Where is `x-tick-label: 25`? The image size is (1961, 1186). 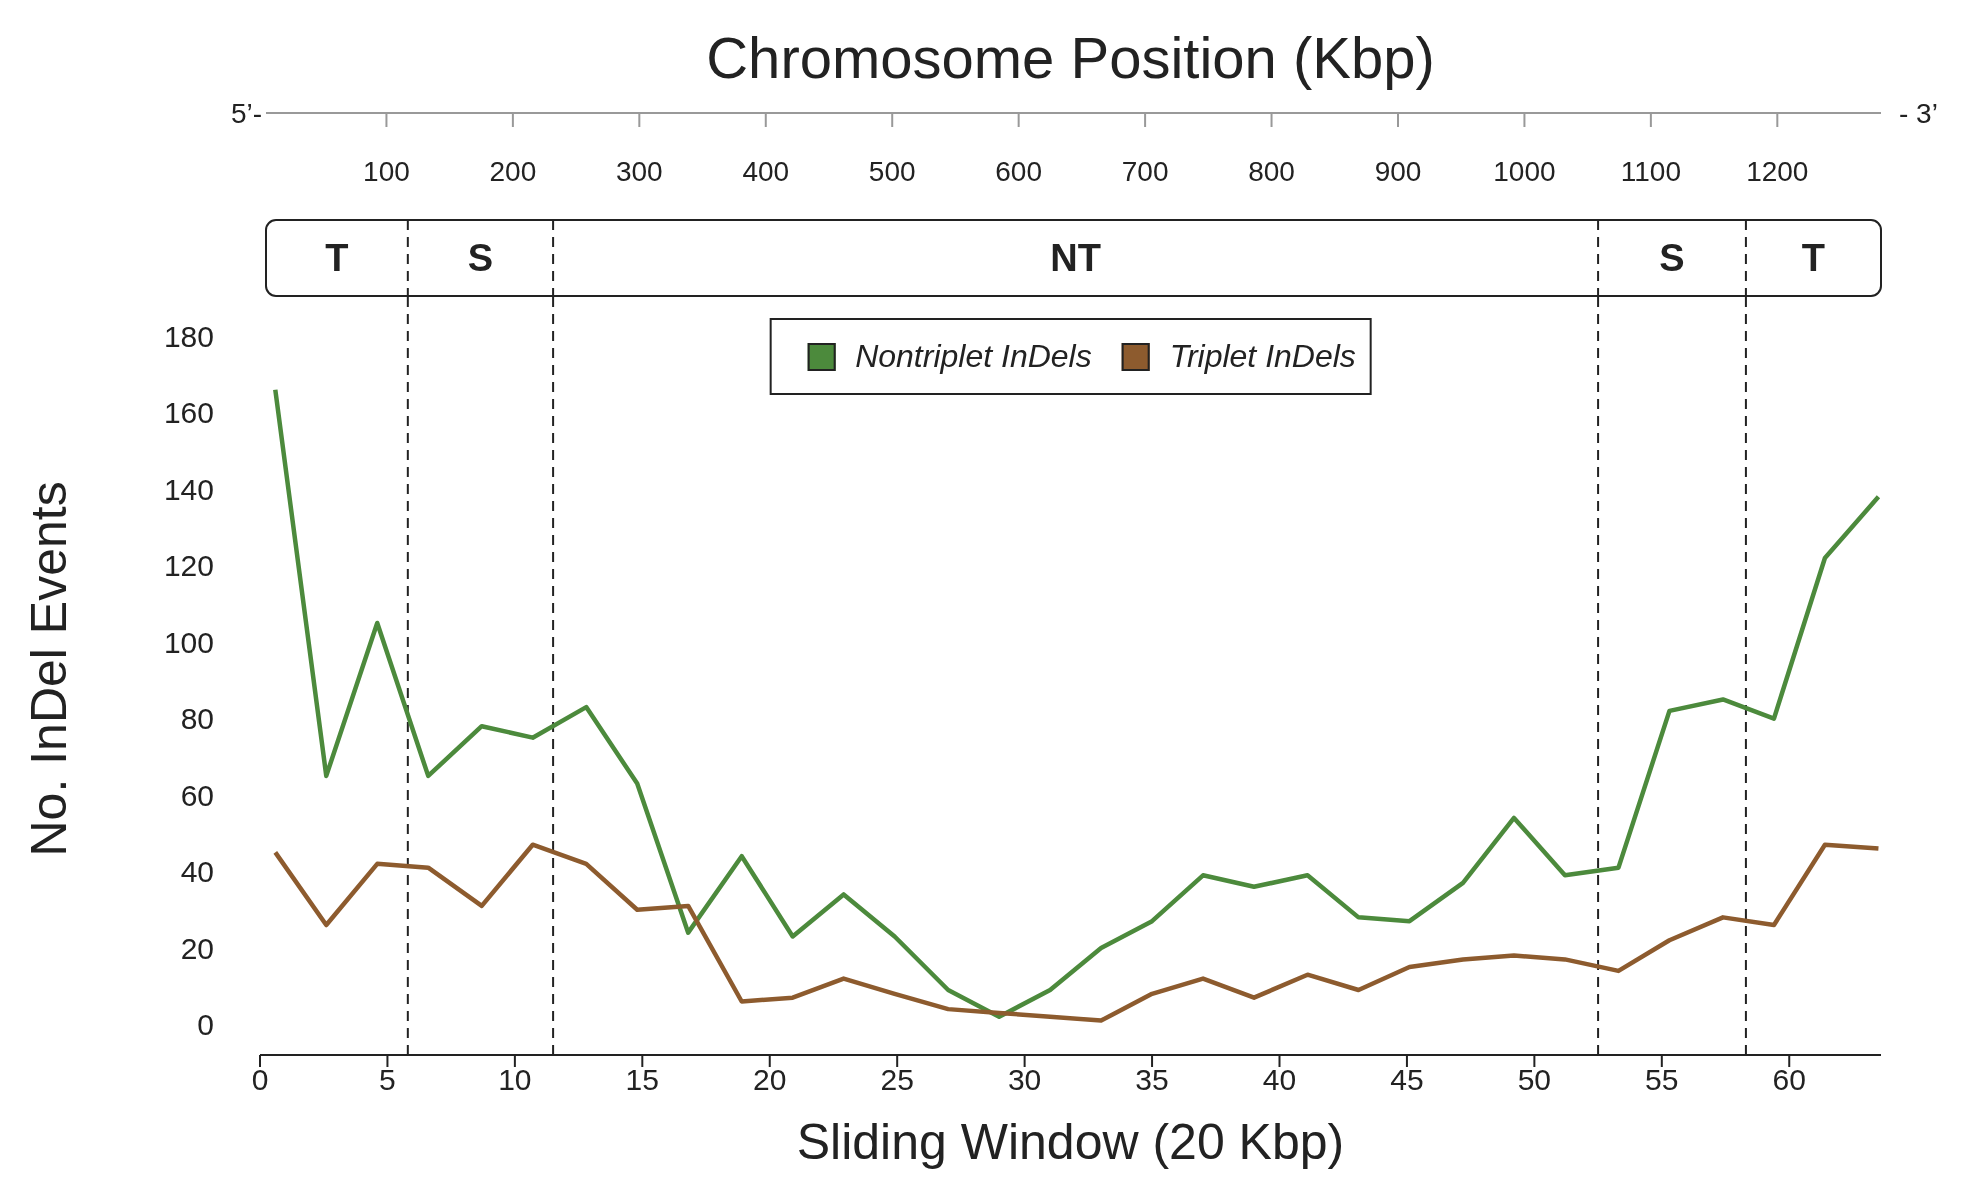 x-tick-label: 25 is located at coordinates (897, 1080).